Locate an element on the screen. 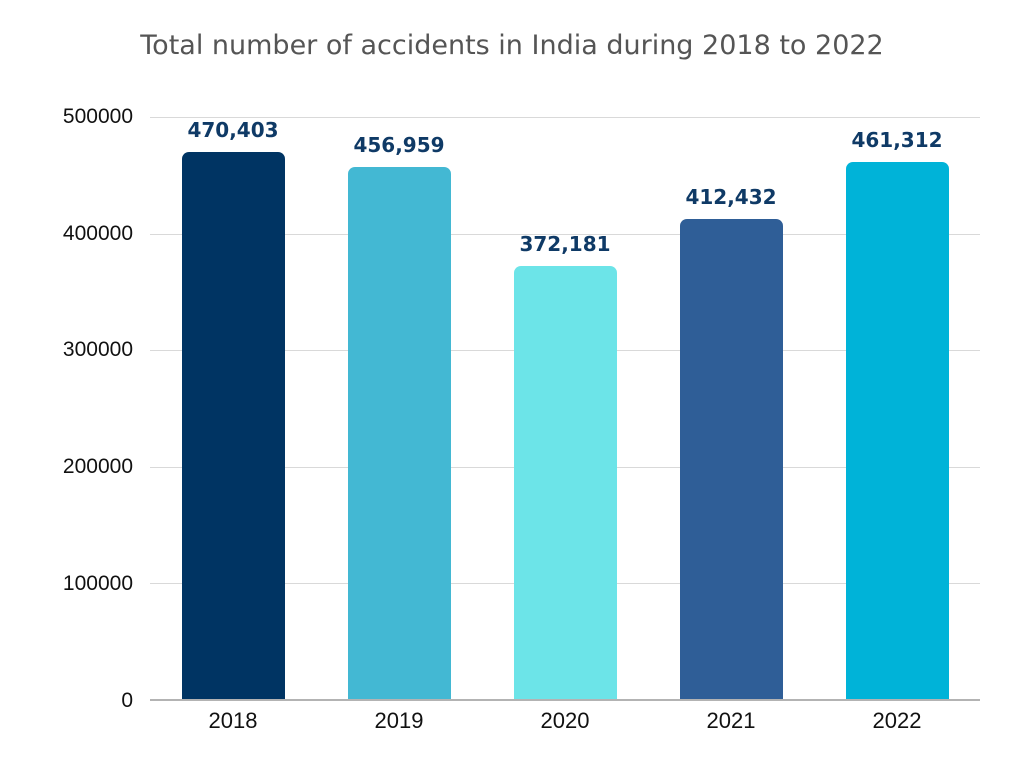 The width and height of the screenshot is (1024, 768). x-tick: 2019 is located at coordinates (399, 720).